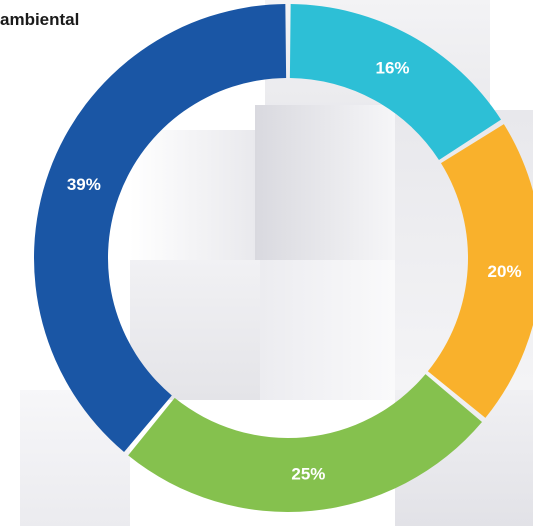 Image resolution: width=533 pixels, height=526 pixels. What do you see at coordinates (505, 271) in the screenshot?
I see `slice-label-2: 20%` at bounding box center [505, 271].